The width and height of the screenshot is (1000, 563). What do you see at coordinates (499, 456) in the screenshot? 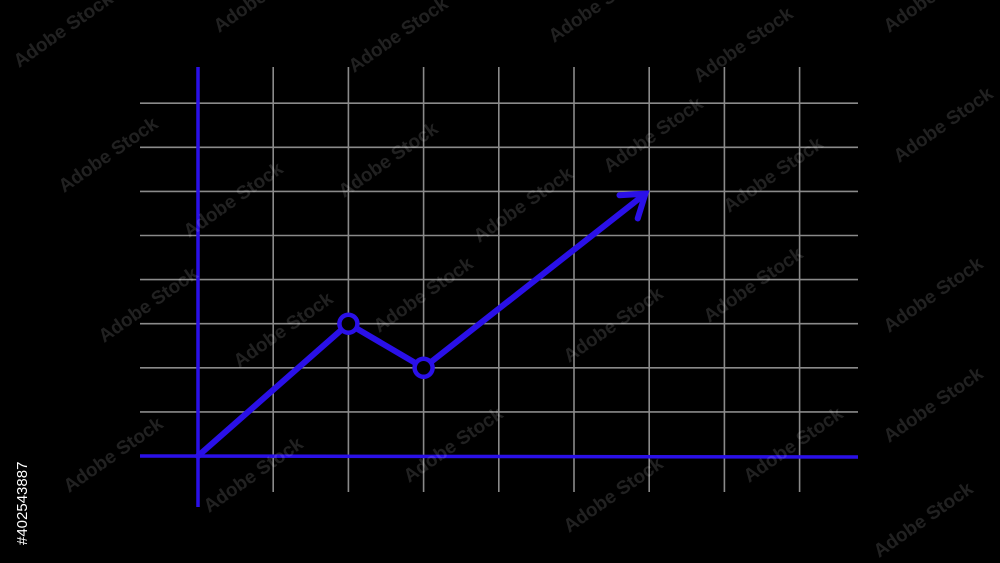
I see `x-axis-line` at bounding box center [499, 456].